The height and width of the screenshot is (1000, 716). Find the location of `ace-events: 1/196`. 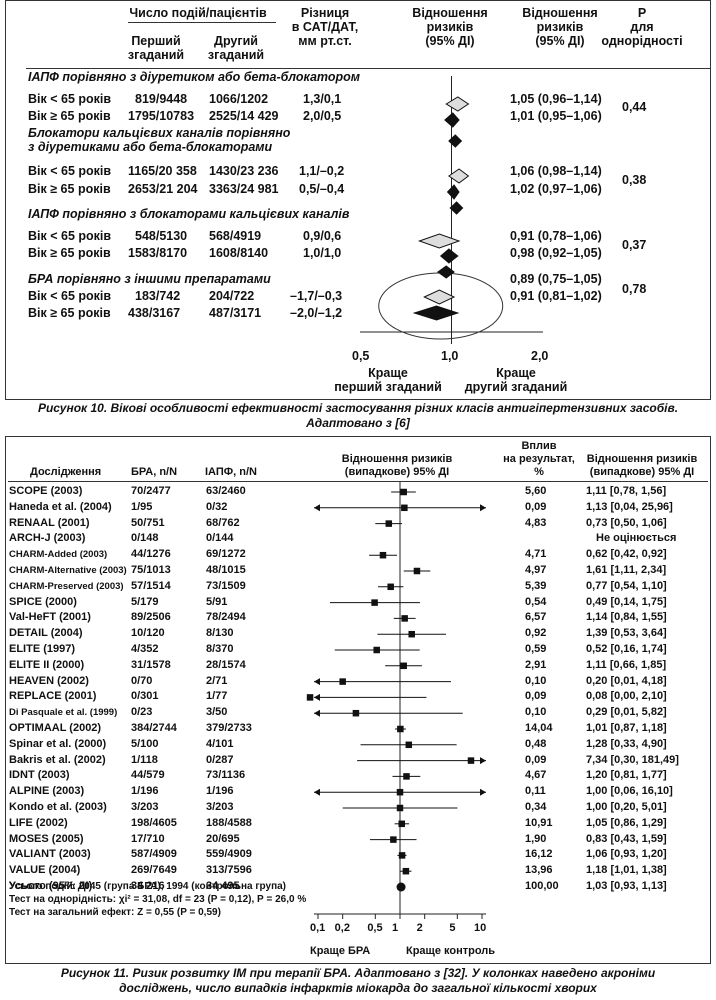

ace-events: 1/196 is located at coordinates (220, 791).